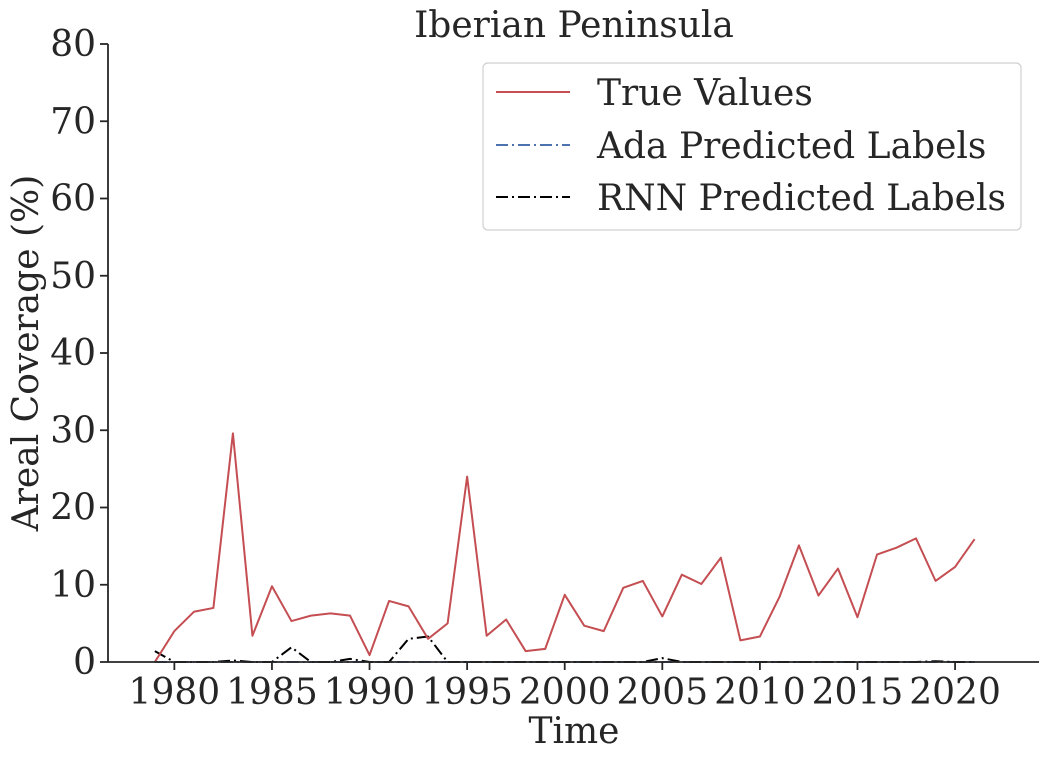  I want to click on y-tick-label: 40, so click(73, 353).